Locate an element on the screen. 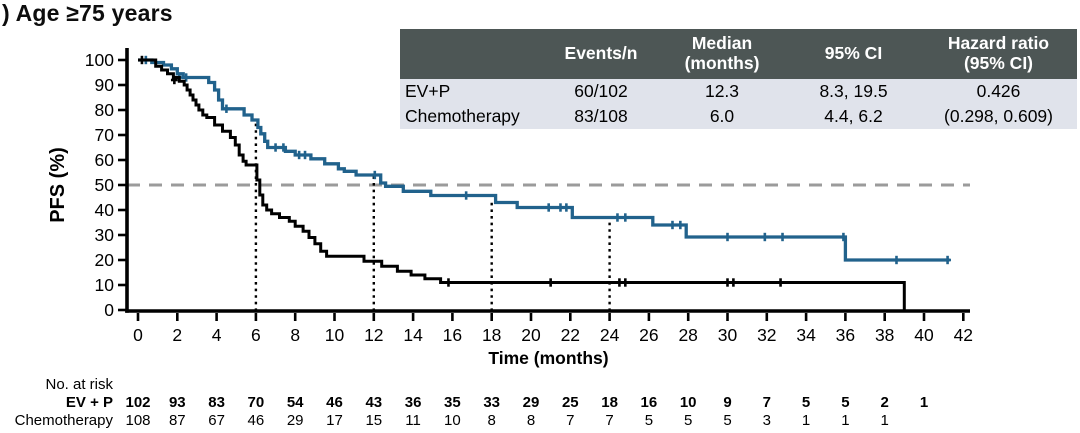 The image size is (1080, 433). y-tick-label: 80 is located at coordinates (105, 110).